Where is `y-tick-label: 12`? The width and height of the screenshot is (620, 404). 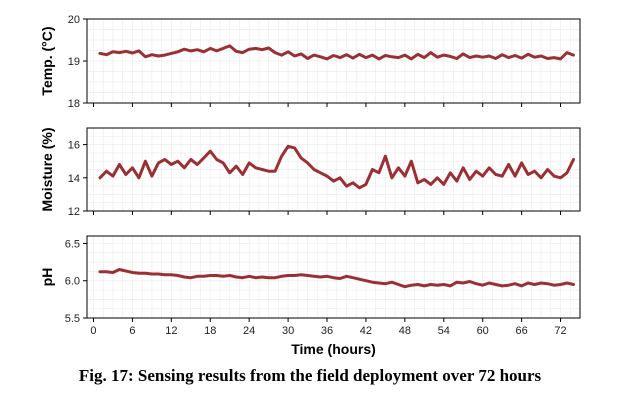 y-tick-label: 12 is located at coordinates (74, 212).